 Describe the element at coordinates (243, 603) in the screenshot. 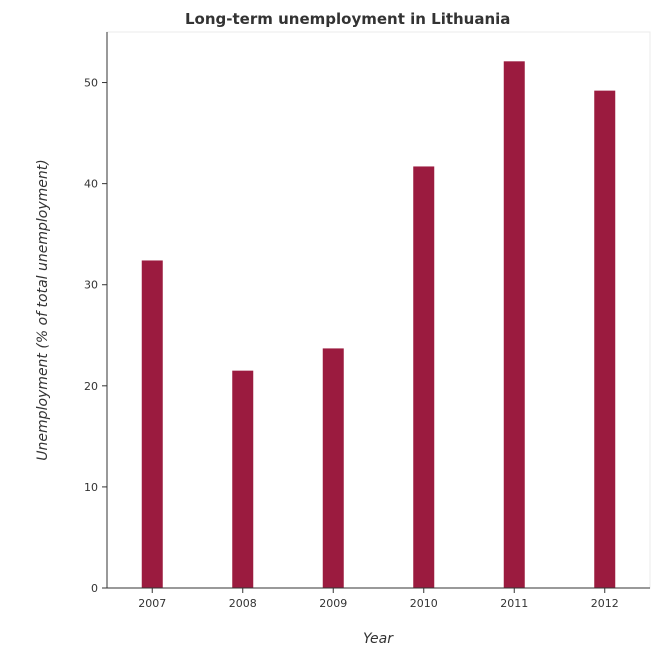

I see `x-tick-label: 2008` at that location.